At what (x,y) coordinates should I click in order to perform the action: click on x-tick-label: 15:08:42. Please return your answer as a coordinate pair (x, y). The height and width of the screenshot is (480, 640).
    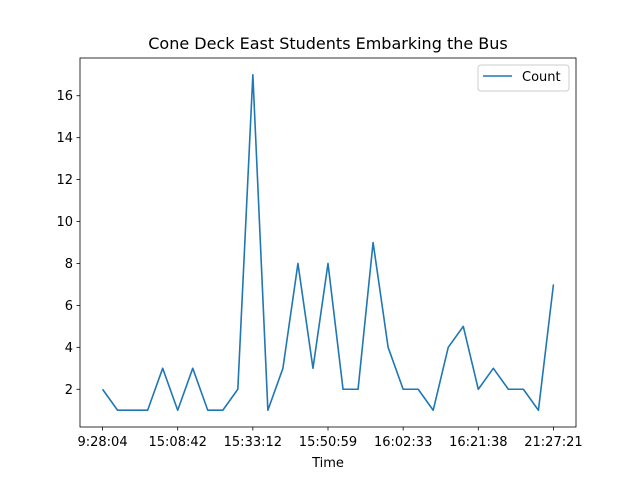
    Looking at the image, I should click on (178, 442).